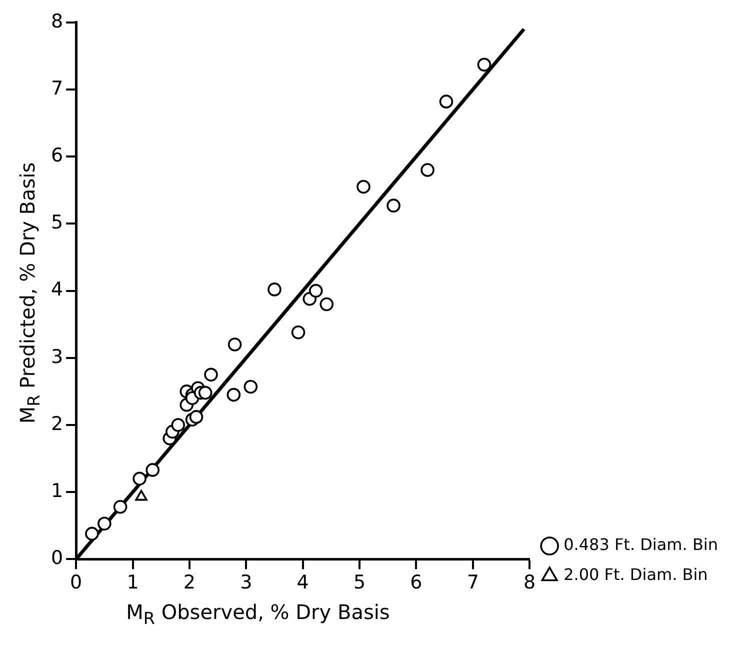 Image resolution: width=749 pixels, height=647 pixels. Describe the element at coordinates (258, 614) in the screenshot. I see `x-axis-title: M$_{R}$ Observed, % Dry Basis` at that location.